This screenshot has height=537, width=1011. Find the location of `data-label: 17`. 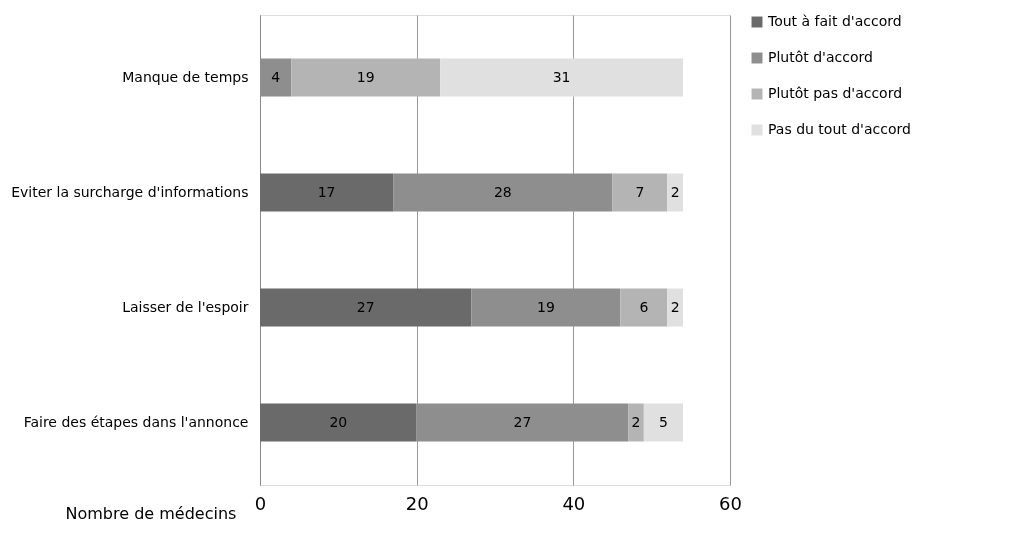

data-label: 17 is located at coordinates (326, 191).